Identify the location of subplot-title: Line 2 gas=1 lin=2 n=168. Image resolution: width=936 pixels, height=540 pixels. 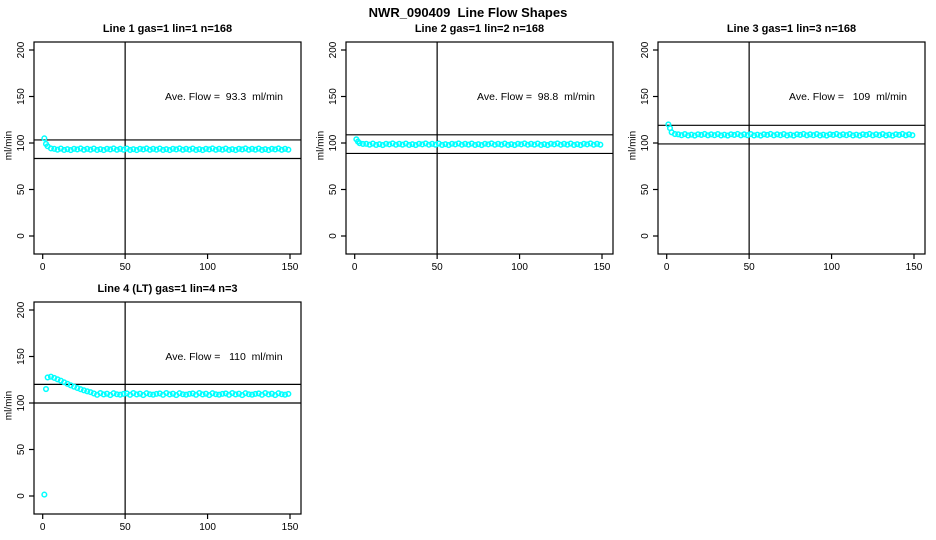
(479, 29).